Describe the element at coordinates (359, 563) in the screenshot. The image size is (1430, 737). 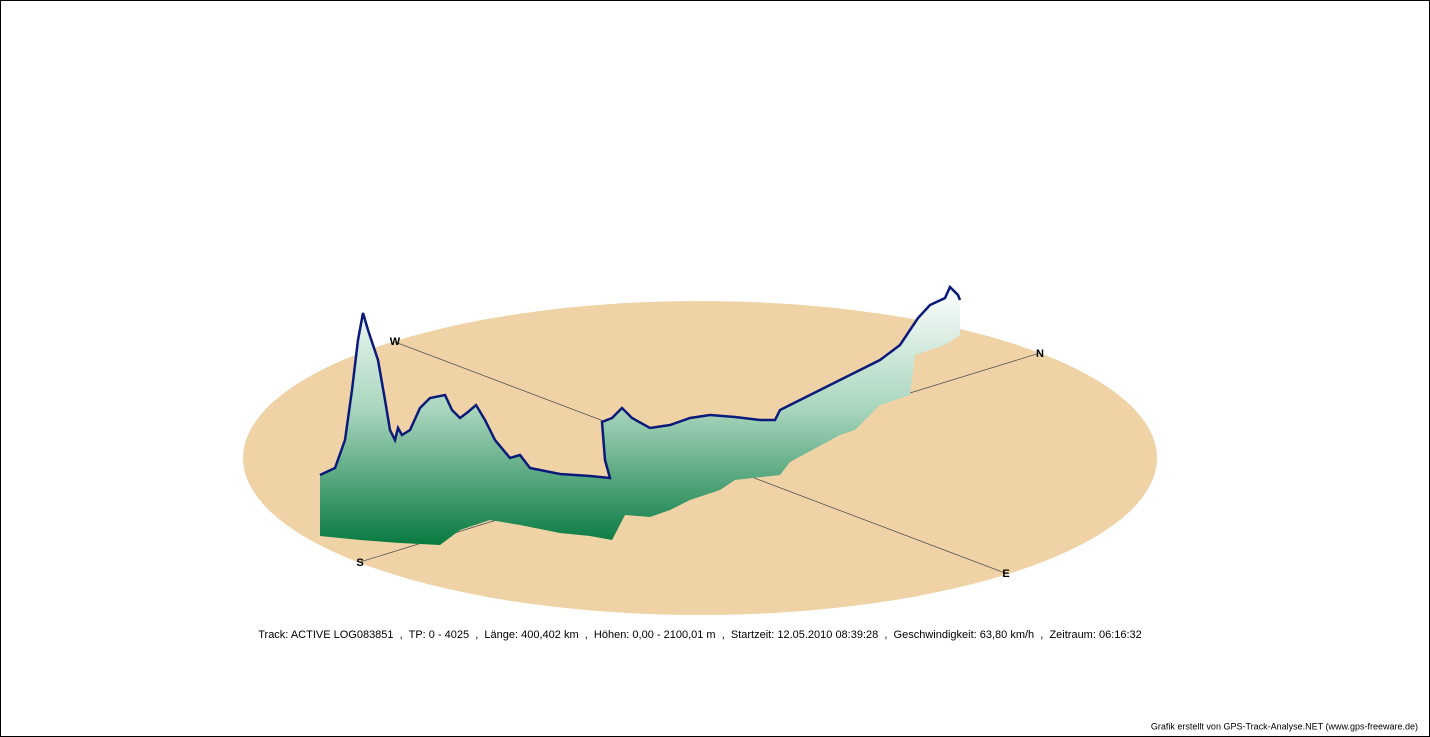
I see `compass-south: S` at that location.